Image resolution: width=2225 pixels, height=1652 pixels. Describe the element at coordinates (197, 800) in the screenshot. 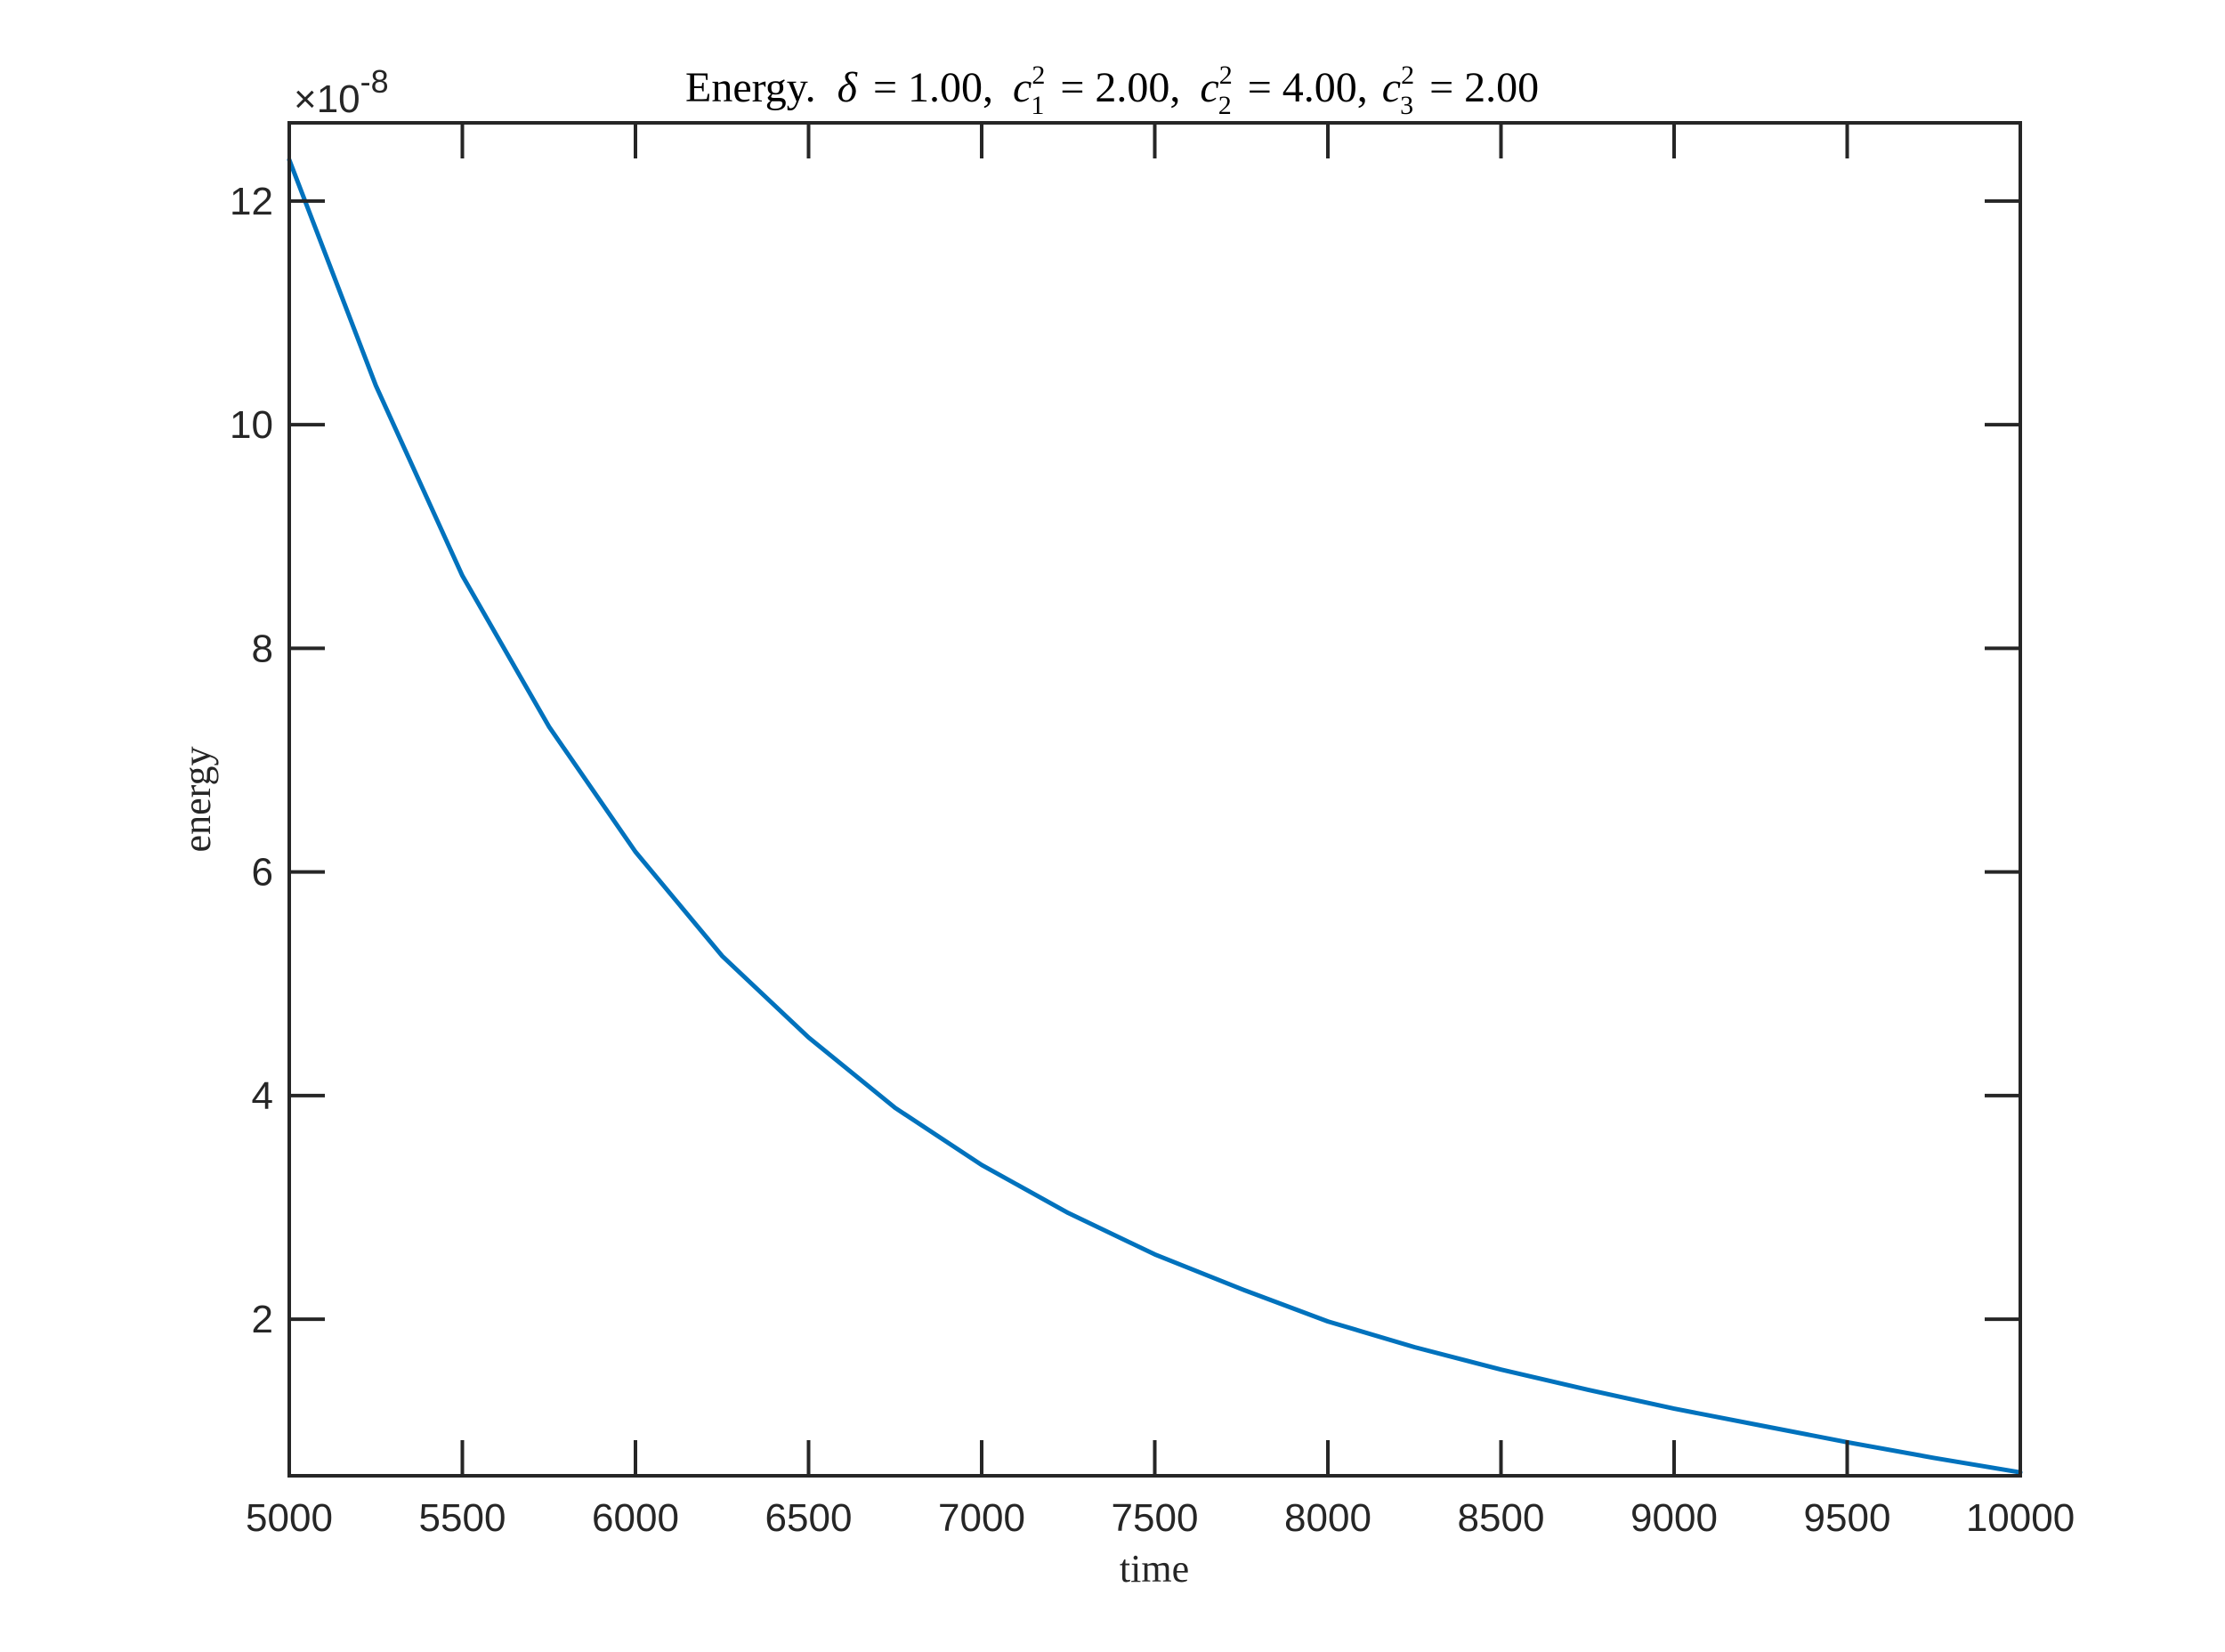

I see `y-axis-title: energy` at that location.